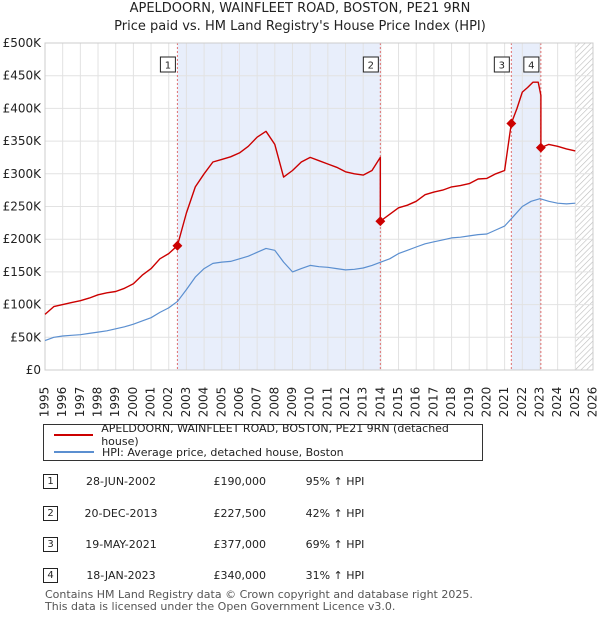  Describe the element at coordinates (23, 76) in the screenshot. I see `y-tick-label: £450K` at that location.